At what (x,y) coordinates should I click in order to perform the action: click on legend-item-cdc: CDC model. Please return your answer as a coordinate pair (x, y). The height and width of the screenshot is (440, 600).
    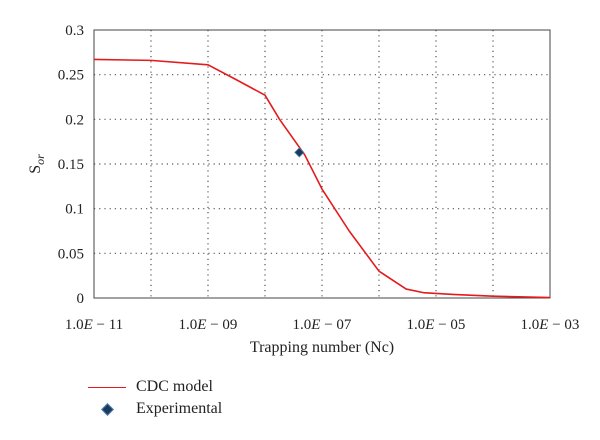
    Looking at the image, I should click on (155, 387).